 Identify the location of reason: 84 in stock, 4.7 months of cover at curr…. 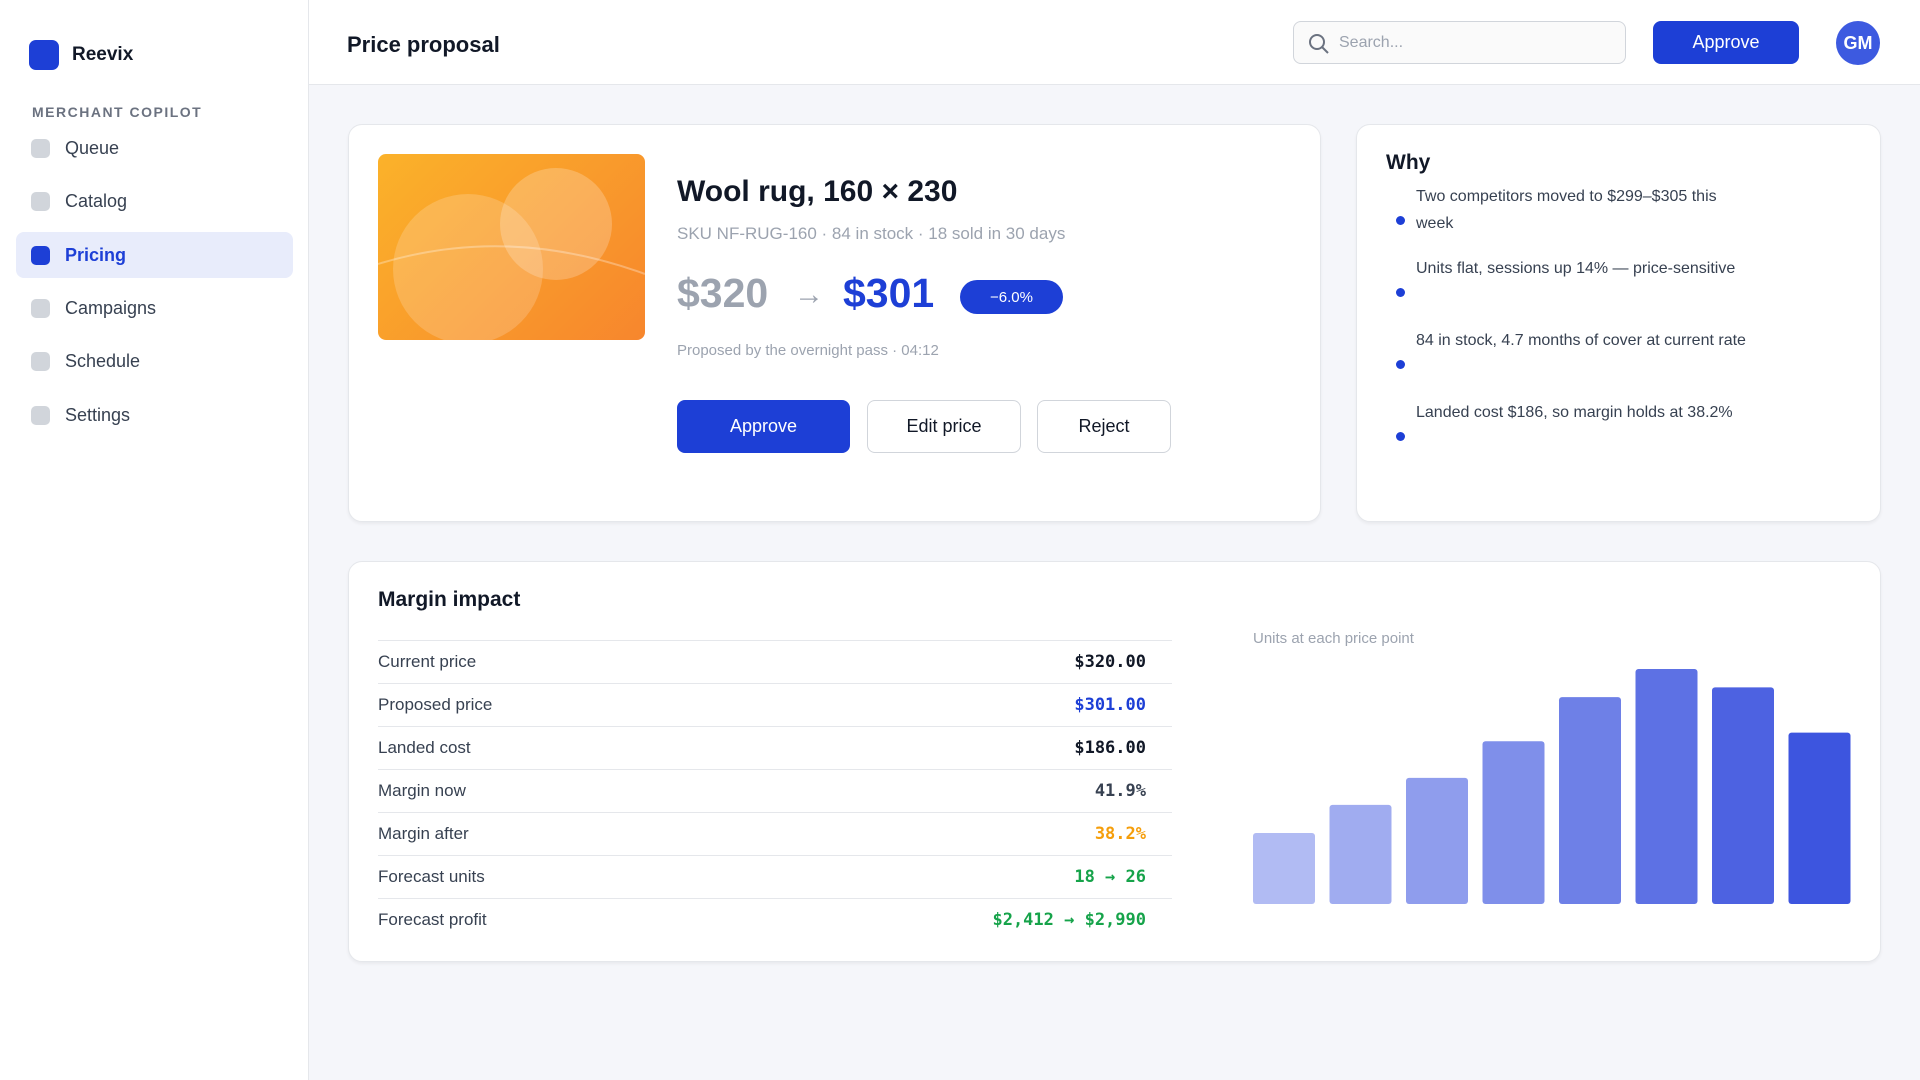
(1571, 348).